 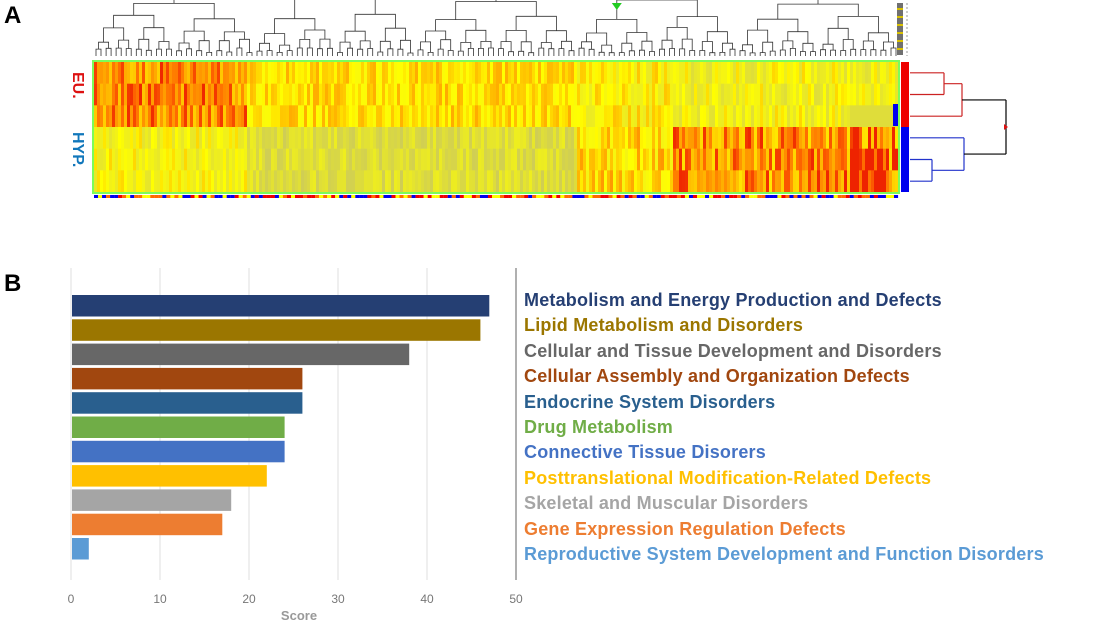 I want to click on x-tick-labels: 0 10 20 30 40 50, so click(x=295, y=599).